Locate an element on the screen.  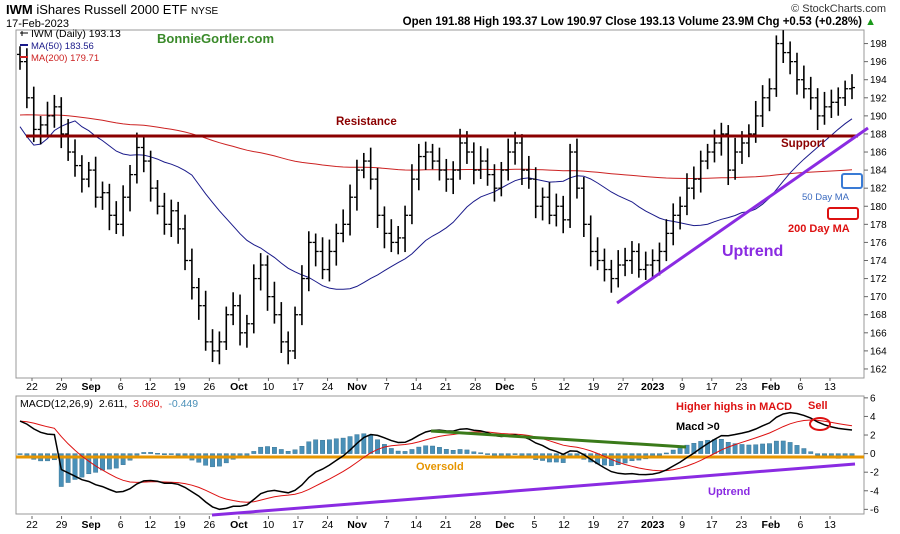
price-y-label: 198 is located at coordinates (878, 44).